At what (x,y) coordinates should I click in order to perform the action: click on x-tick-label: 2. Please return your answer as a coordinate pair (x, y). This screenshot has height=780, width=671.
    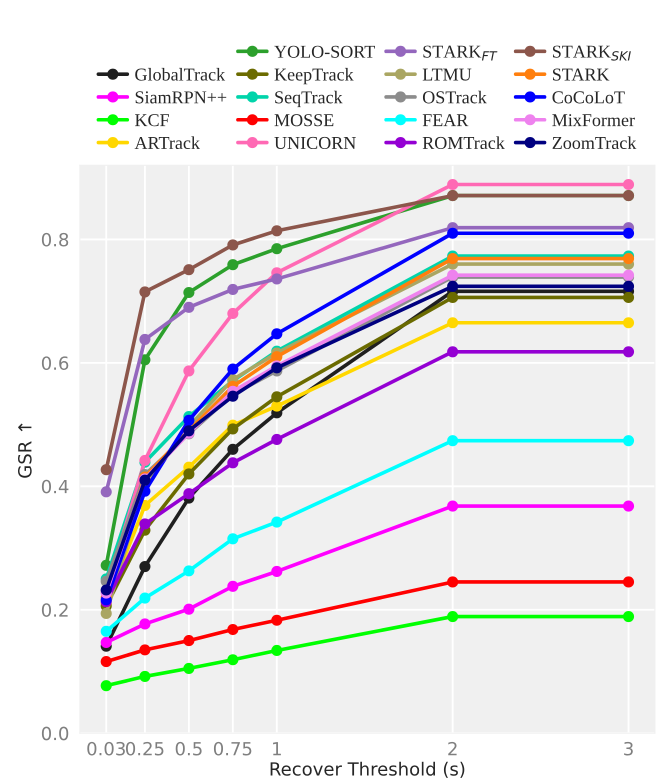
    Looking at the image, I should click on (452, 749).